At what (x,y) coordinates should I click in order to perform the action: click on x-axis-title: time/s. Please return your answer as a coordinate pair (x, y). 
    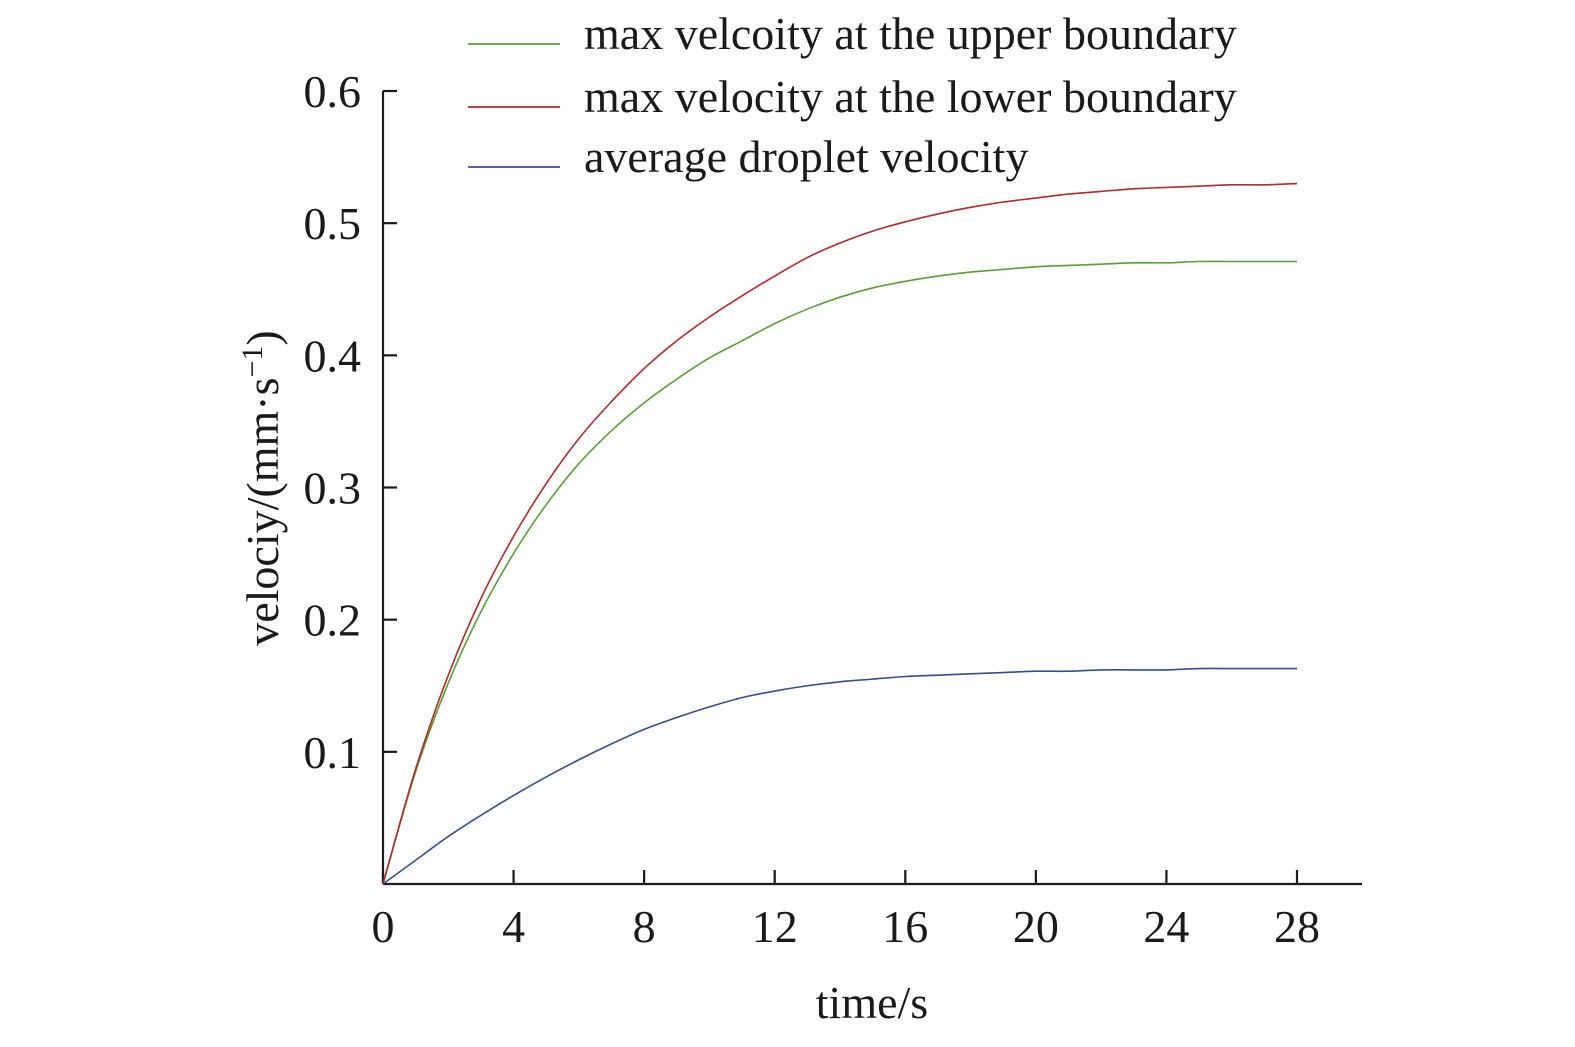
    Looking at the image, I should click on (872, 1002).